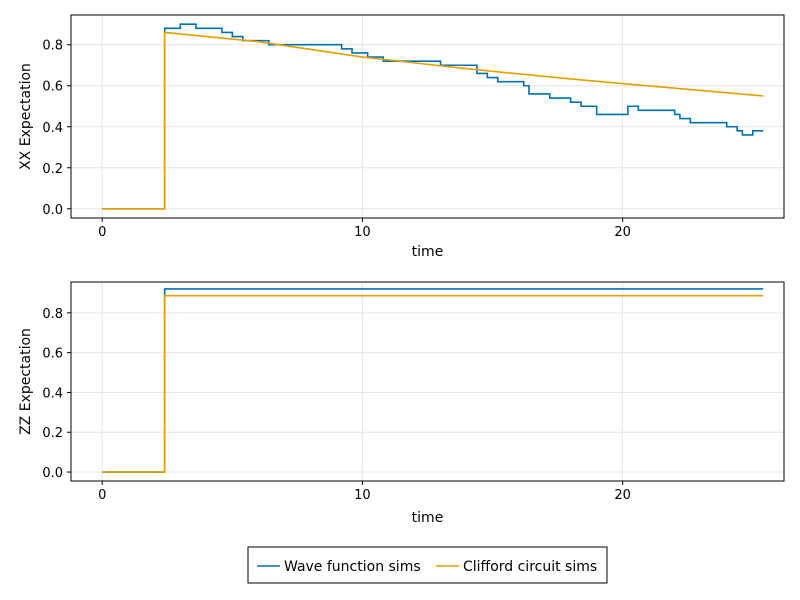 The image size is (800, 600). Describe the element at coordinates (52, 169) in the screenshot. I see `panel-1-ytick-label-1: 0.2` at that location.